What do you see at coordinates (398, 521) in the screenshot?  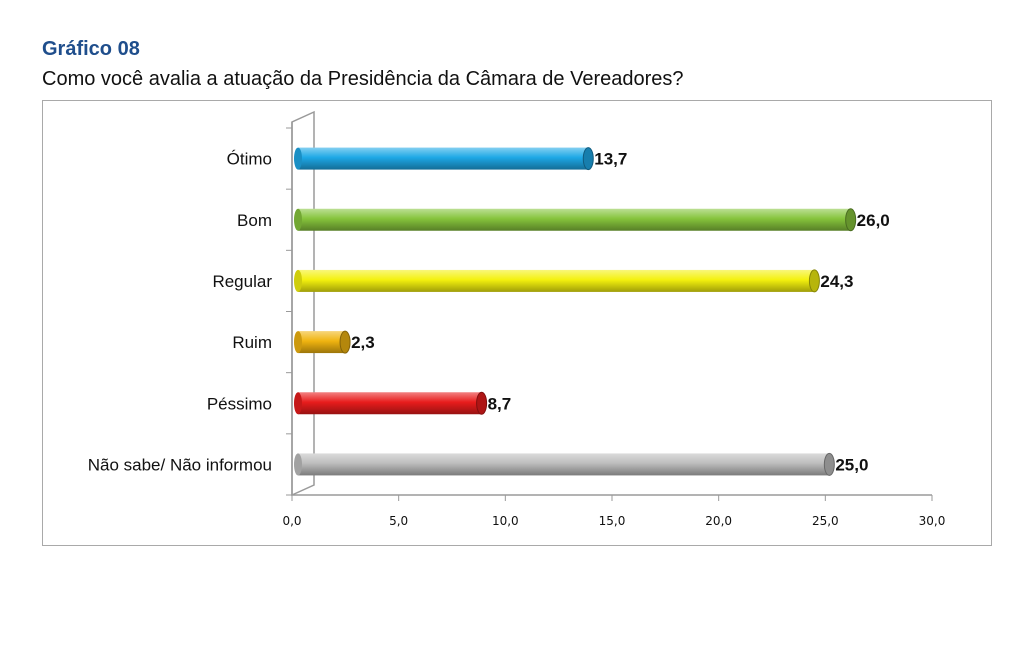 I see `x-tick-label: 5,0` at bounding box center [398, 521].